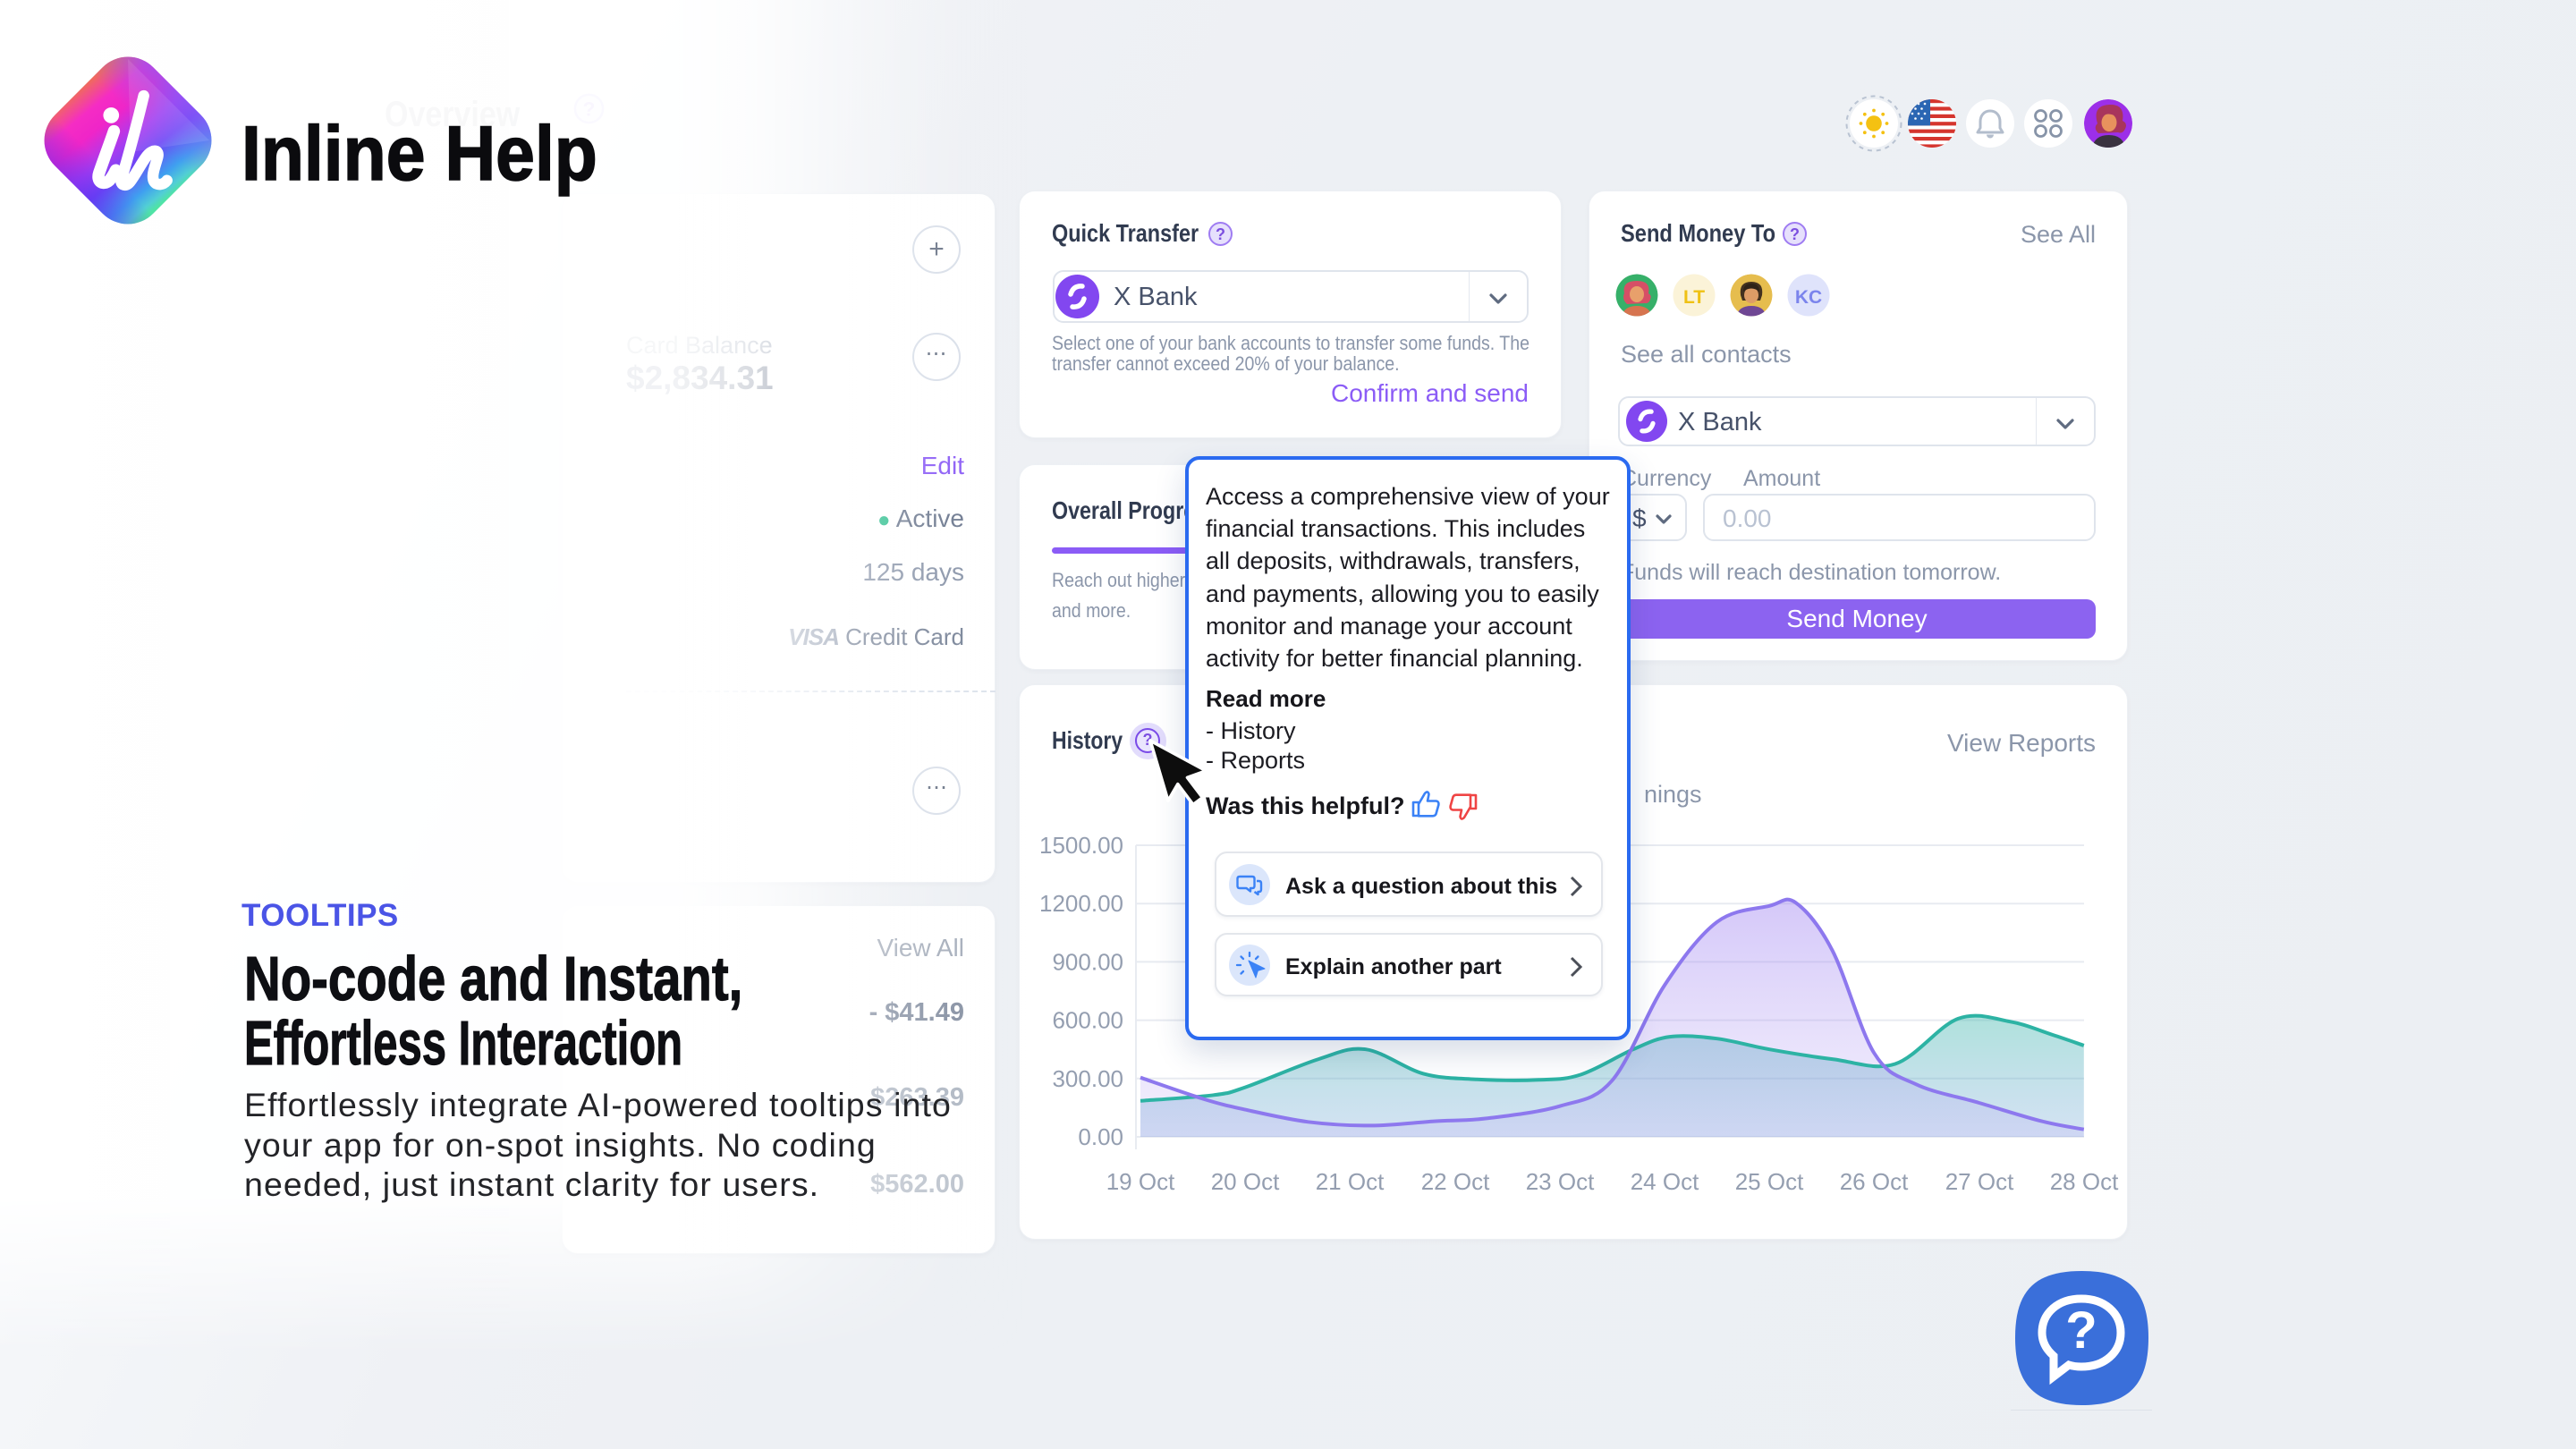 Image resolution: width=2576 pixels, height=1449 pixels. What do you see at coordinates (1087, 961) in the screenshot?
I see `svg-text: 900.00` at bounding box center [1087, 961].